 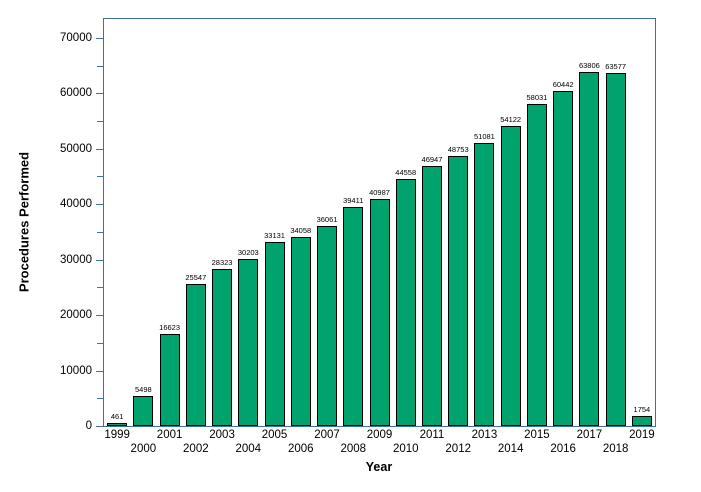 What do you see at coordinates (641, 421) in the screenshot?
I see `bar-2019` at bounding box center [641, 421].